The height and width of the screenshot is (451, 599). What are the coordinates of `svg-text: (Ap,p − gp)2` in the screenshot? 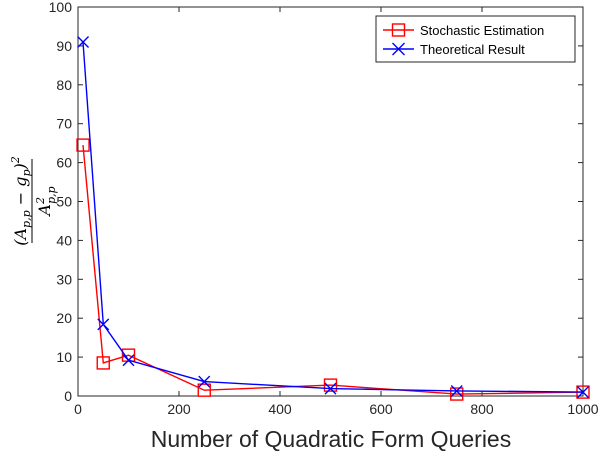 It's located at (21, 201).